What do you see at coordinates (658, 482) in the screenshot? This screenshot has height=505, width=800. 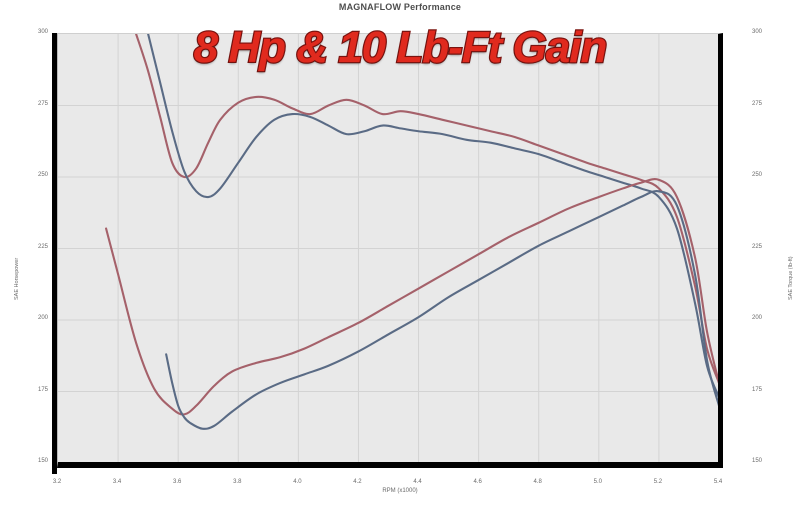 I see `x-axis-tick-label: 5.2` at bounding box center [658, 482].